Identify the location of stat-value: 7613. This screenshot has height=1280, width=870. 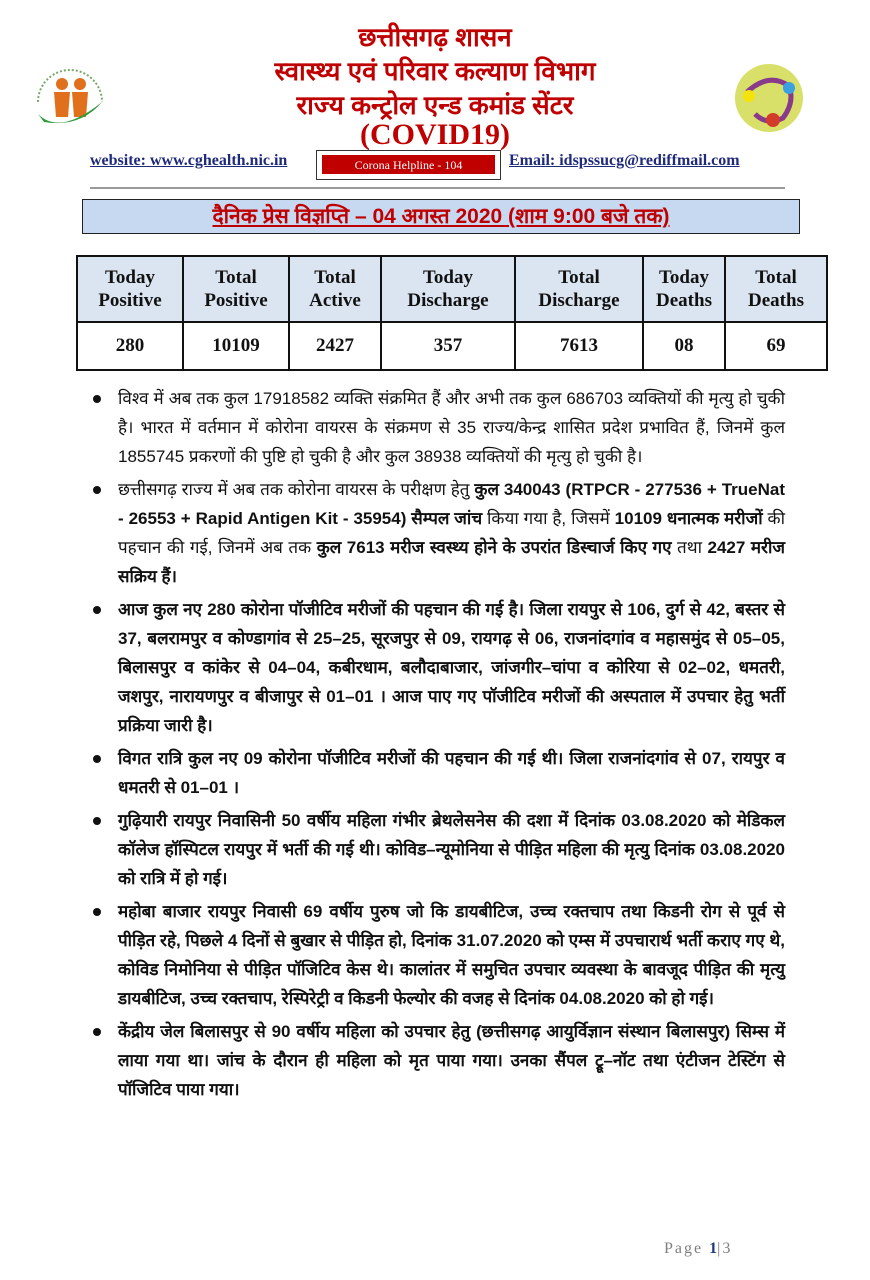
(579, 346).